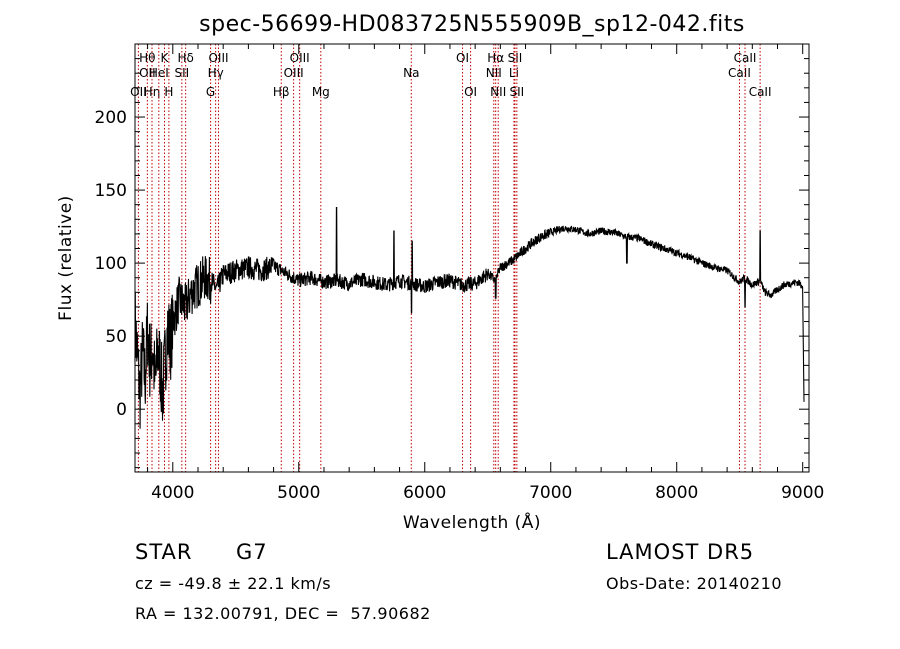 This screenshot has width=900, height=649. What do you see at coordinates (281, 92) in the screenshot?
I see `line-marker-label: Hβ` at bounding box center [281, 92].